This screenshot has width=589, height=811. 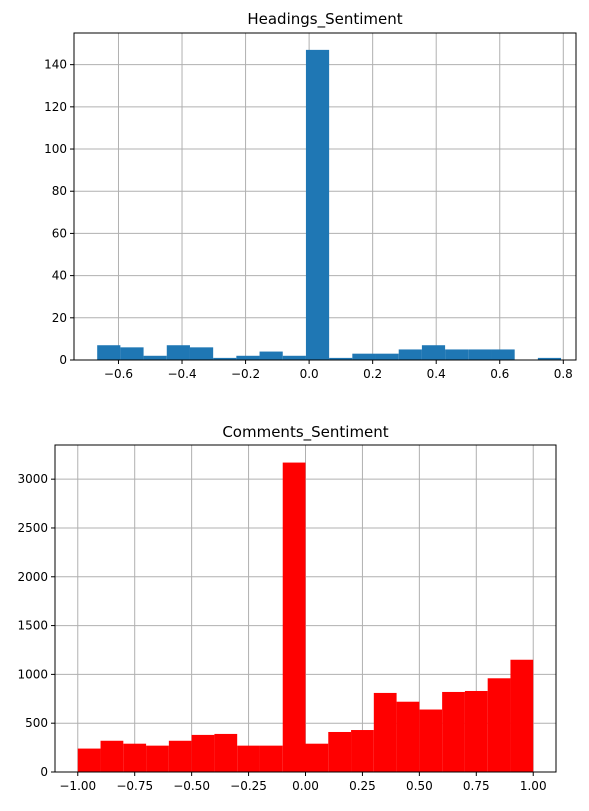 I want to click on y-tick-label: 140, so click(x=55, y=65).